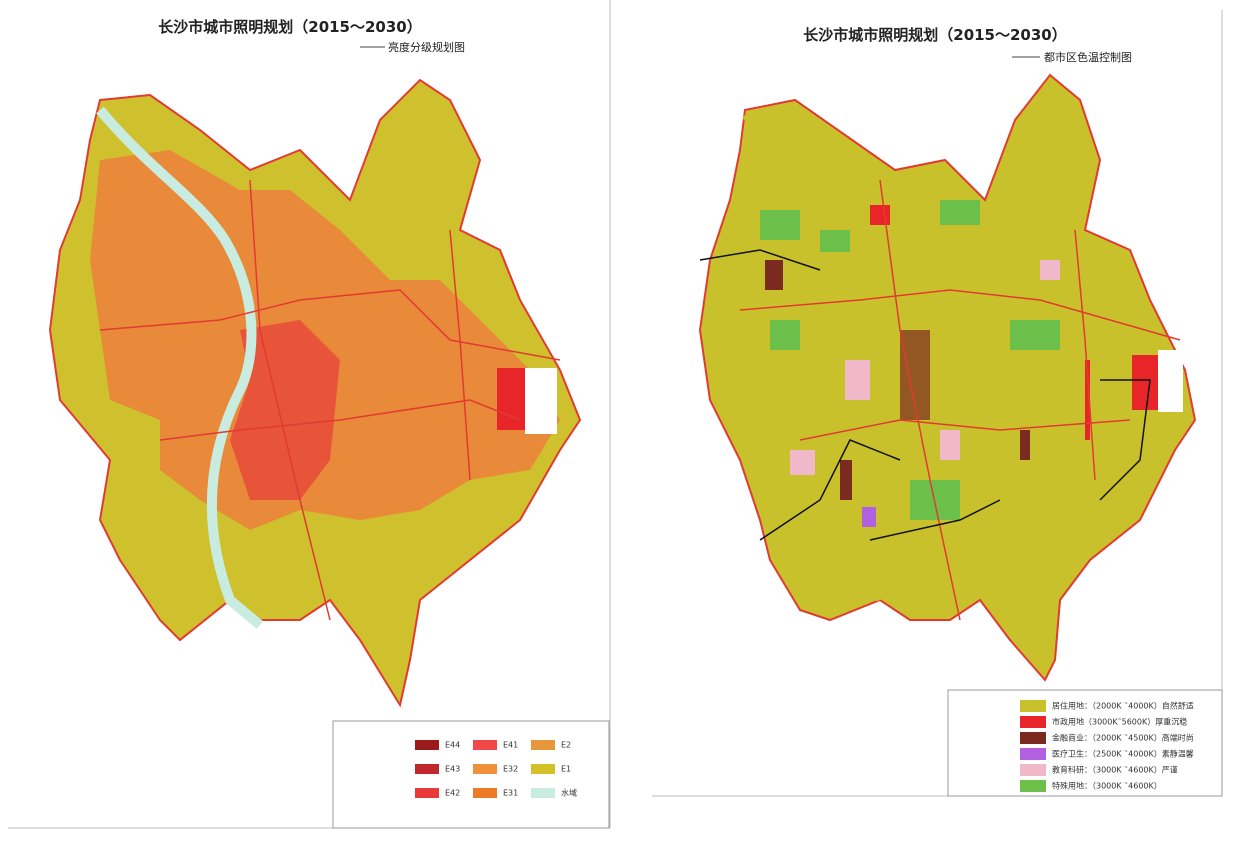 This screenshot has width=1239, height=846. I want to click on zone, so click(511, 399).